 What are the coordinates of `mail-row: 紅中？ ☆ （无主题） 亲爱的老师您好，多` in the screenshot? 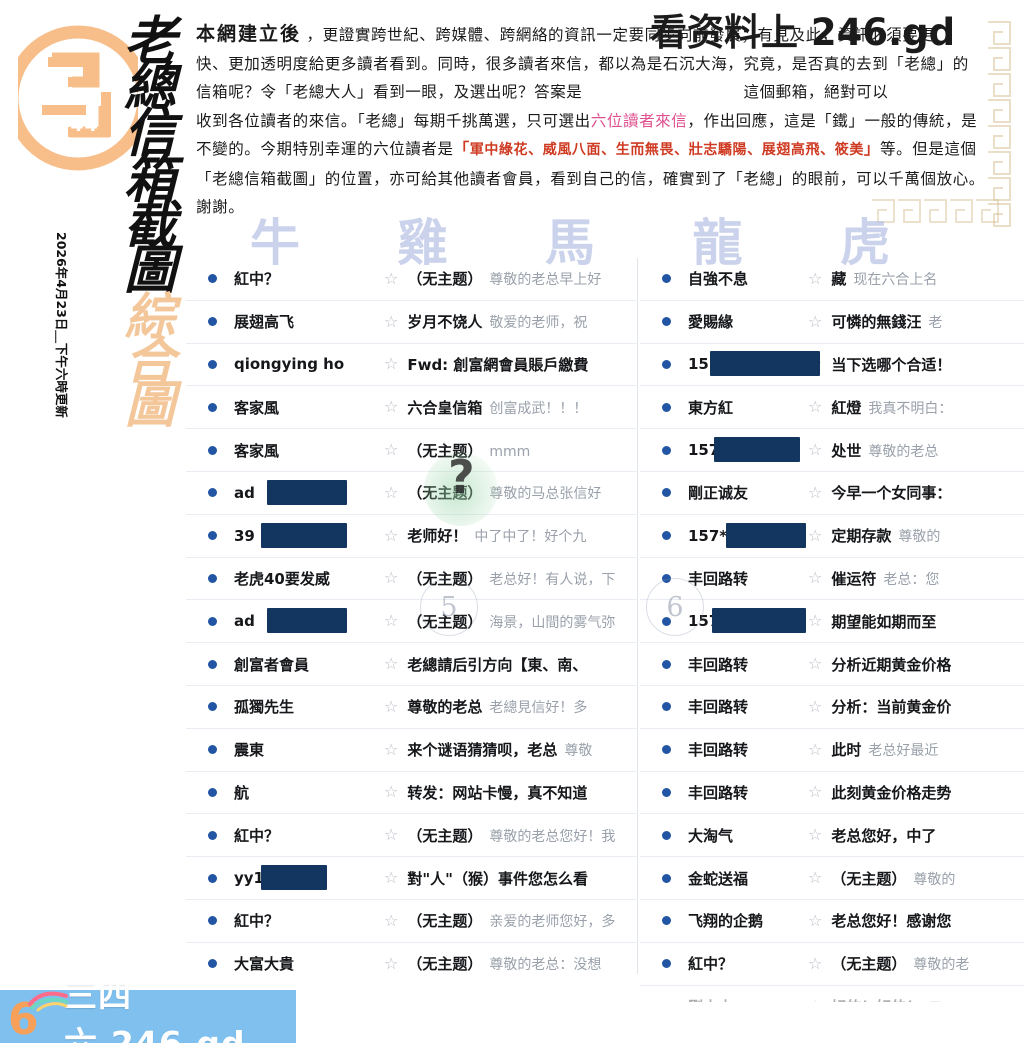 It's located at (412, 921).